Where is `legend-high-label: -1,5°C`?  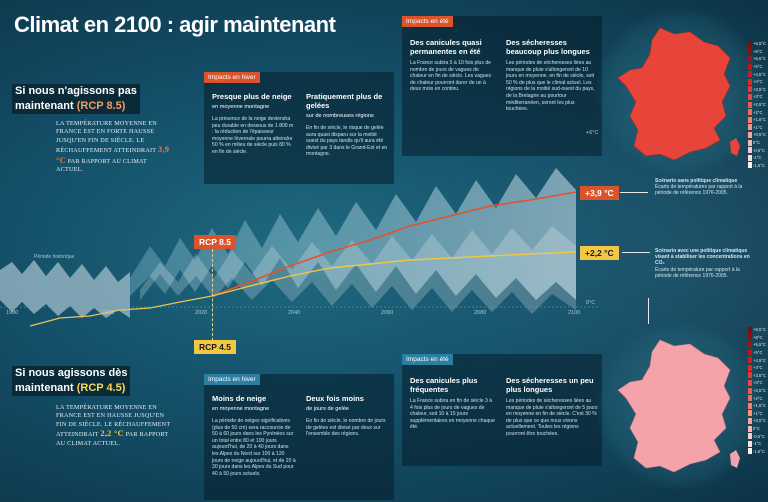
legend-high-label: -1,5°C is located at coordinates (759, 165).